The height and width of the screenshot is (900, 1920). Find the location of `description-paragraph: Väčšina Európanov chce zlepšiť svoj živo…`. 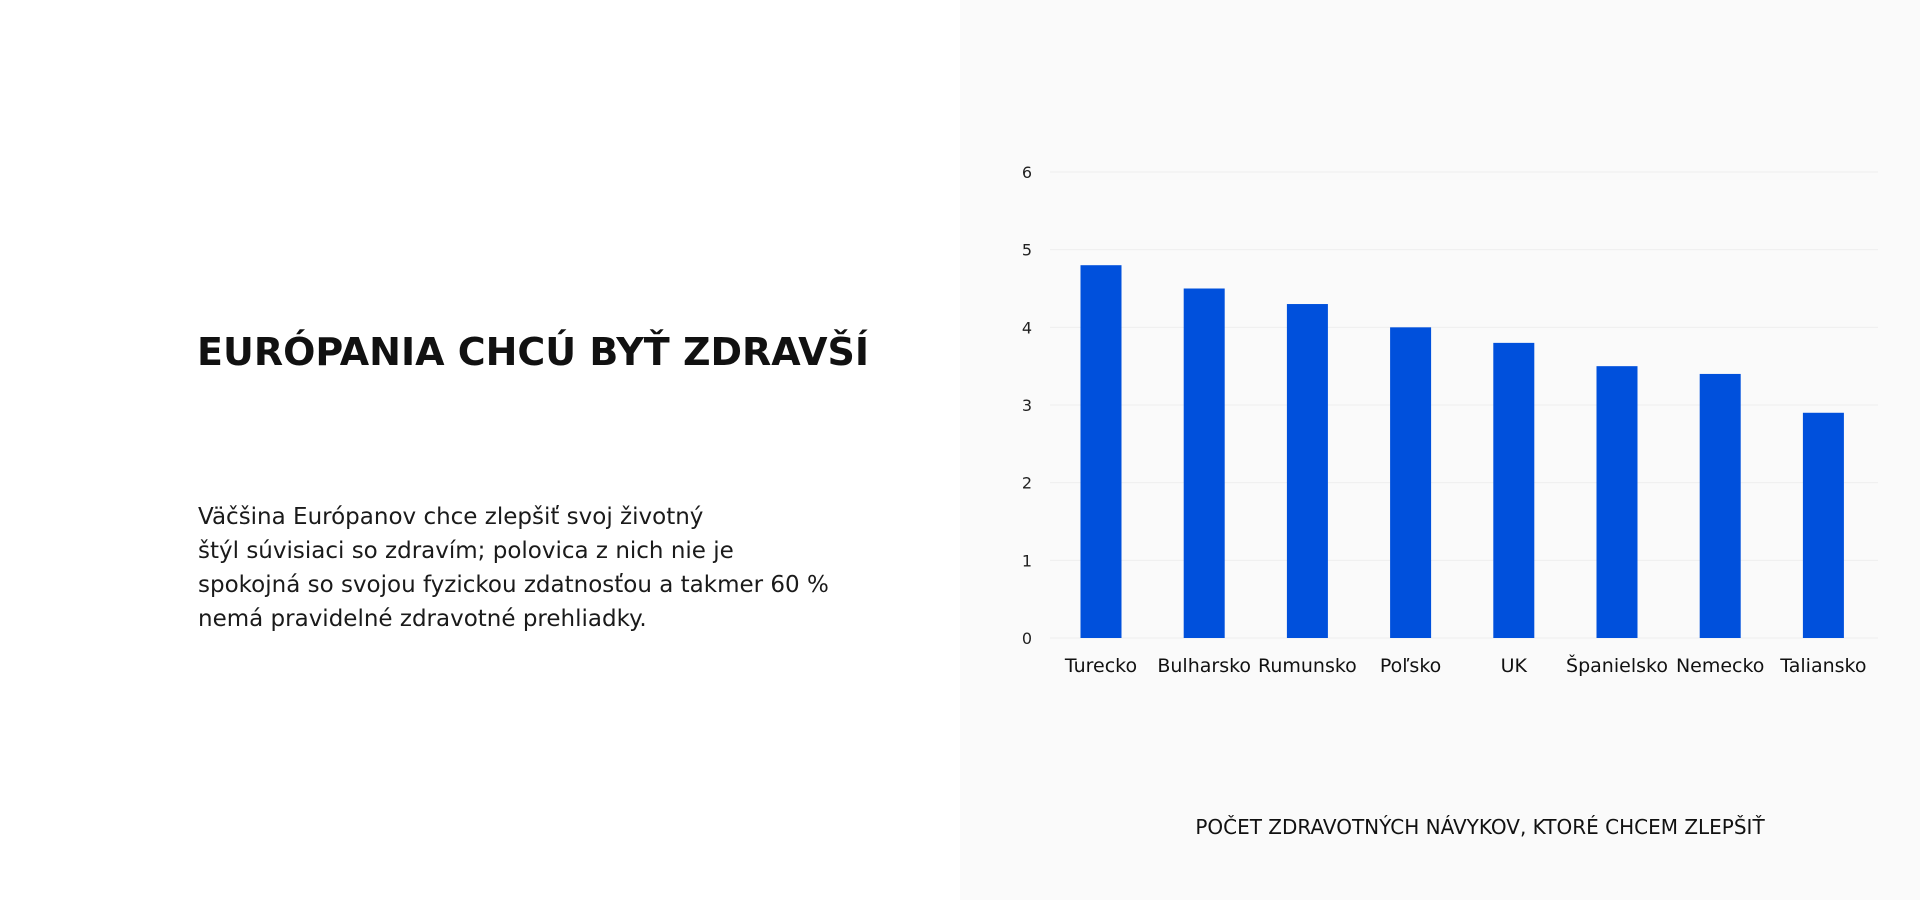

description-paragraph: Väčšina Európanov chce zlepšiť svoj živo… is located at coordinates (518, 568).